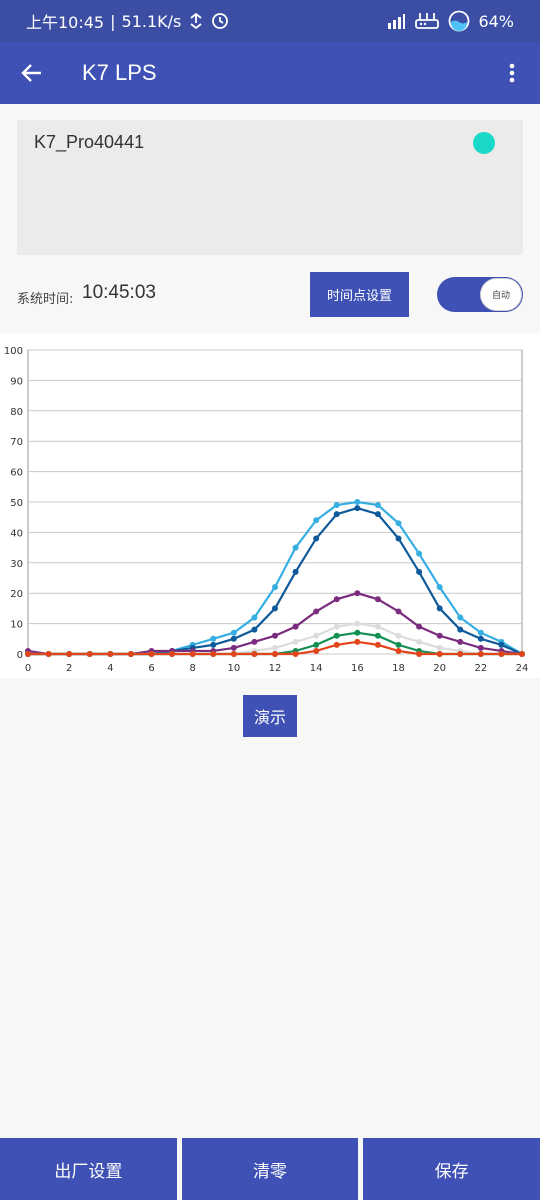 The image size is (540, 1200). What do you see at coordinates (16, 625) in the screenshot?
I see `y-tick-label: 10` at bounding box center [16, 625].